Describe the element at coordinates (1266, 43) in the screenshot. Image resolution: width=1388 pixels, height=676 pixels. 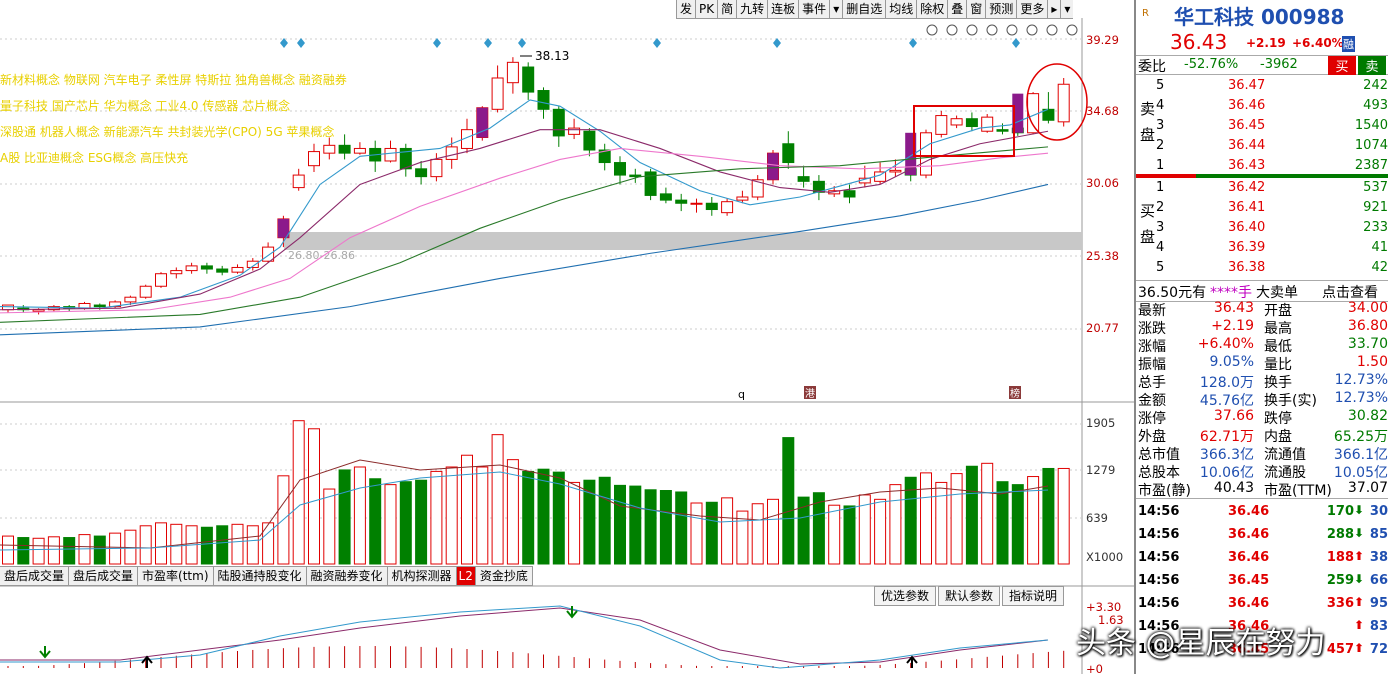
I see `price-change: +2.19` at that location.